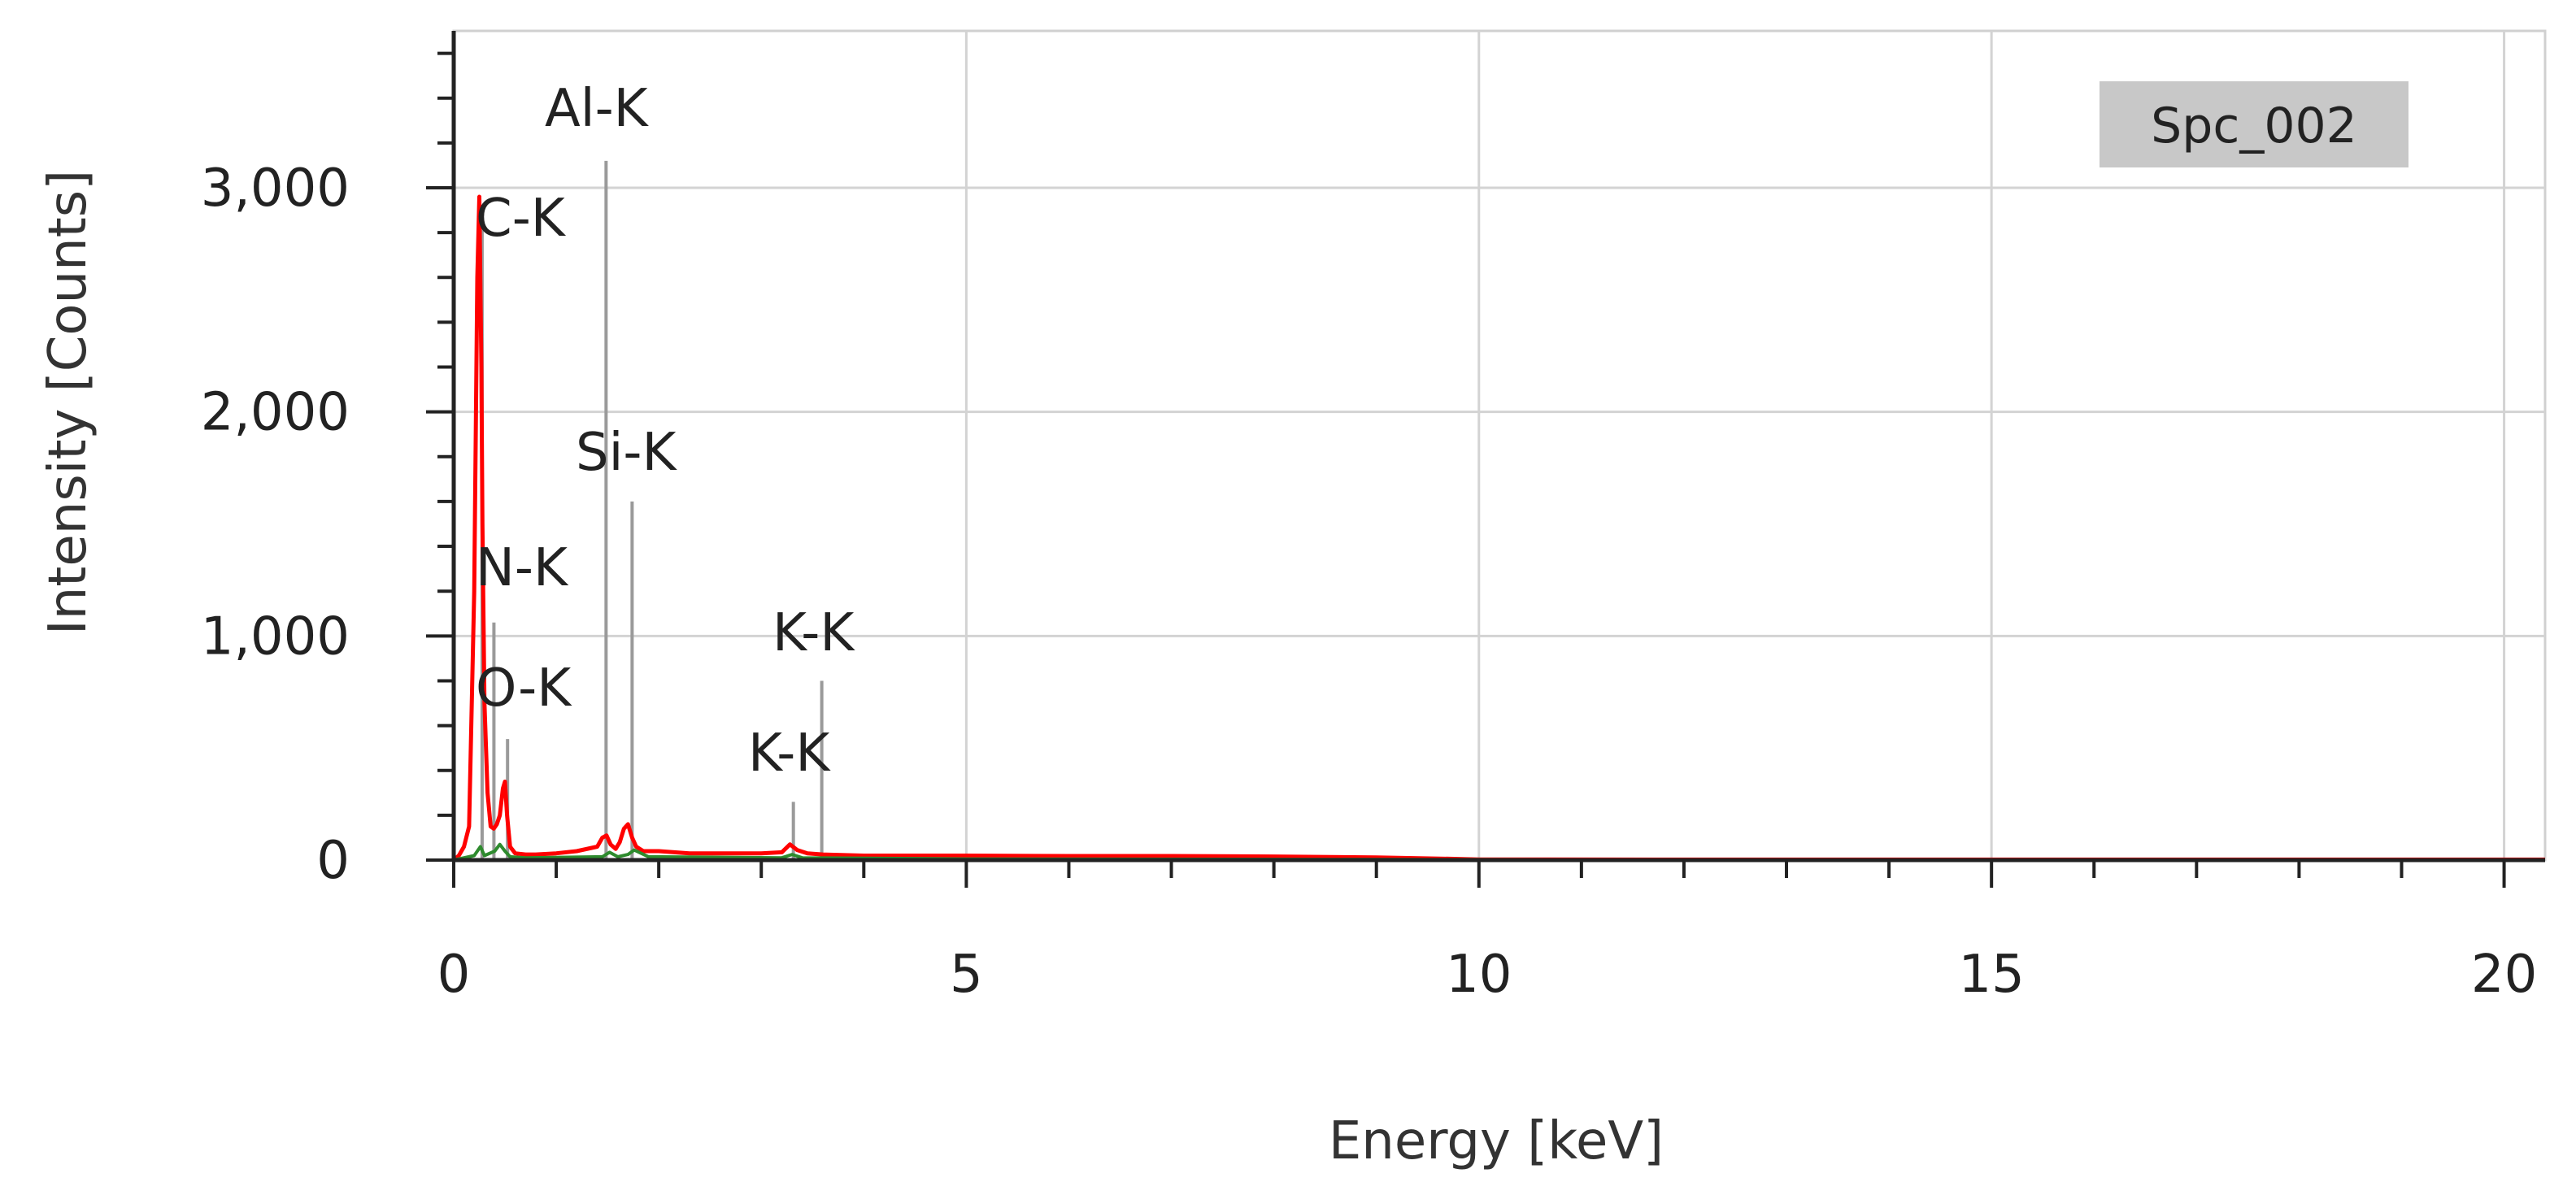 The height and width of the screenshot is (1182, 2576). What do you see at coordinates (1479, 975) in the screenshot?
I see `x-tick-label: 10` at bounding box center [1479, 975].